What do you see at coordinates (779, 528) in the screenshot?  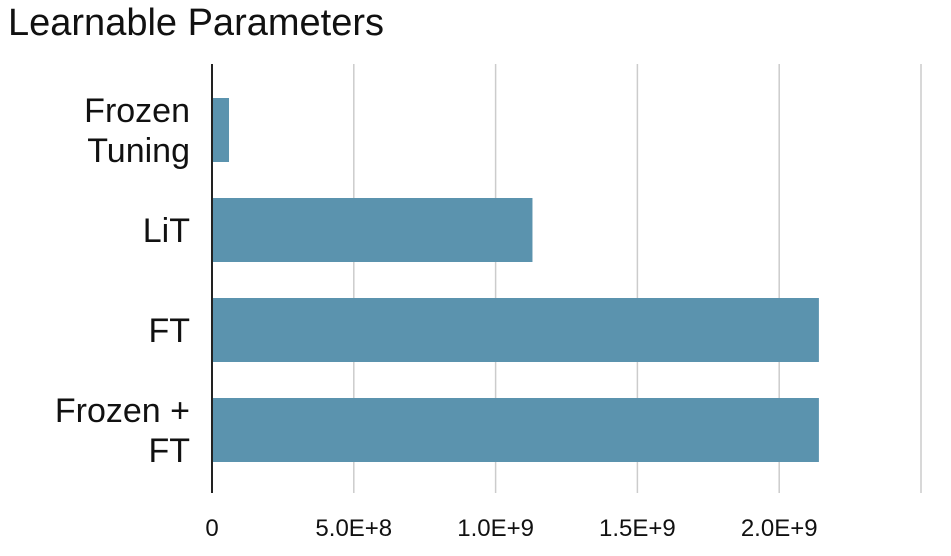 I see `x-tick-label: 2.0E+9` at bounding box center [779, 528].